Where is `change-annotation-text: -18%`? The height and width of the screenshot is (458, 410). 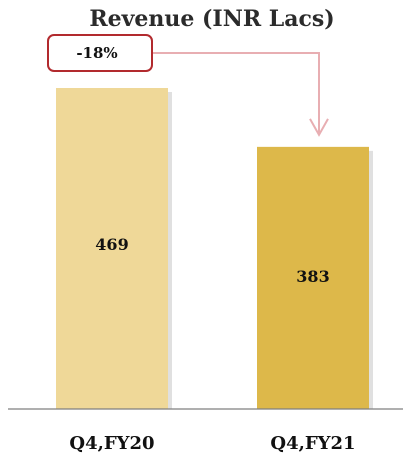
change-annotation-text: -18% is located at coordinates (96, 53).